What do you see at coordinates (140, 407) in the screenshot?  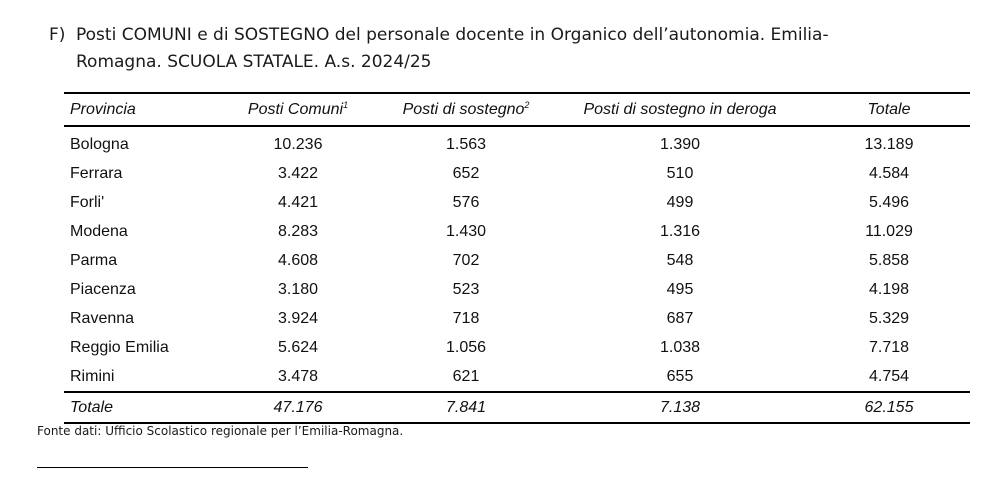 I see `total-label: Totale` at bounding box center [140, 407].